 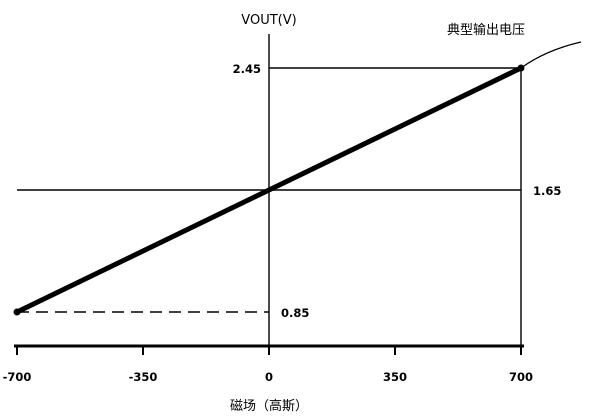 I want to click on y-tick-label: 1.65, so click(x=547, y=191).